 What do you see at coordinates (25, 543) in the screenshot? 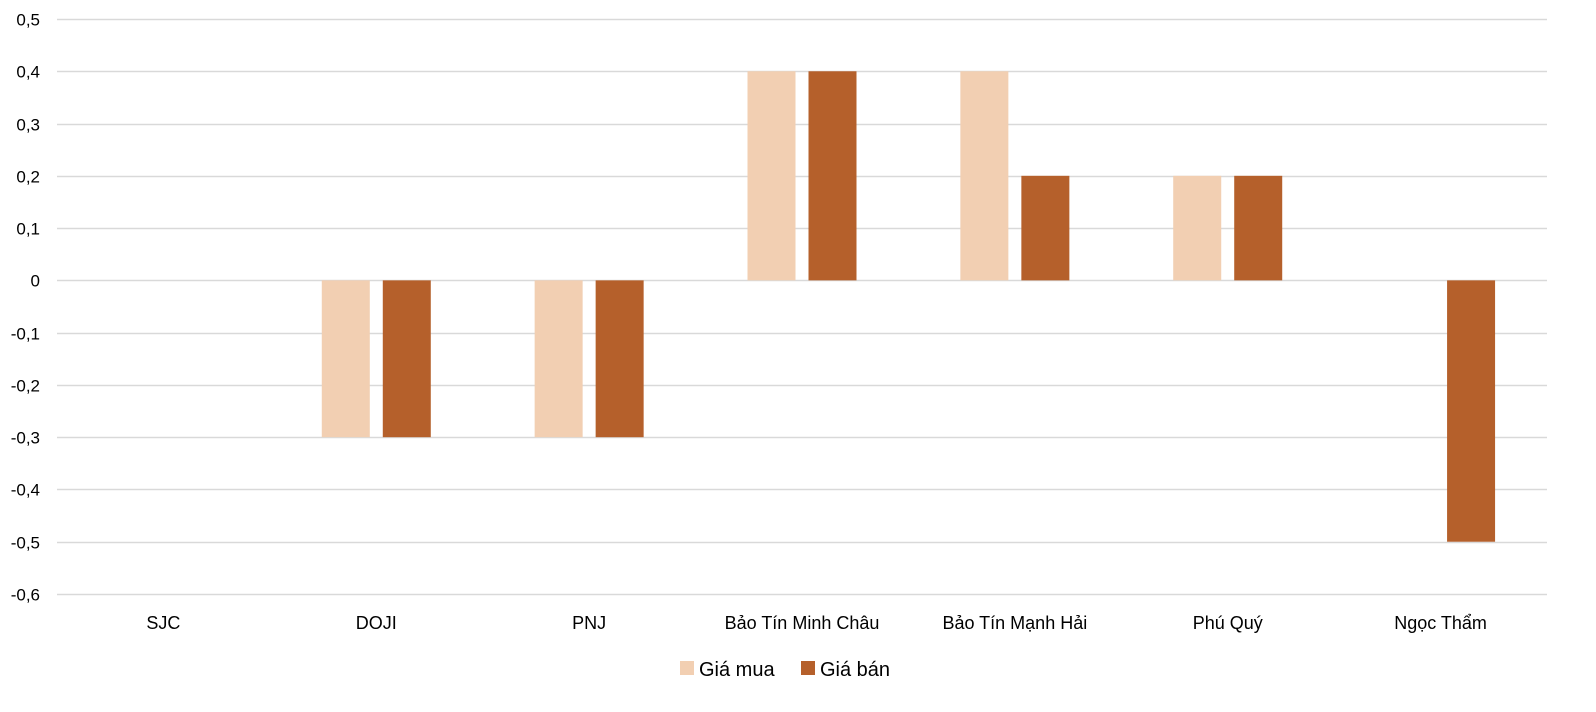
I see `y-tick-label: -0,5` at bounding box center [25, 543].